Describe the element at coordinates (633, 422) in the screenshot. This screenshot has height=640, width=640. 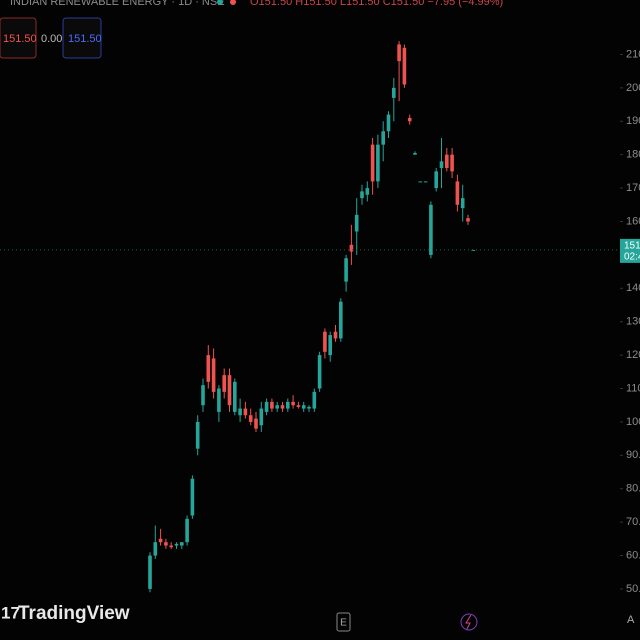
I see `y-tick-label: 100` at that location.